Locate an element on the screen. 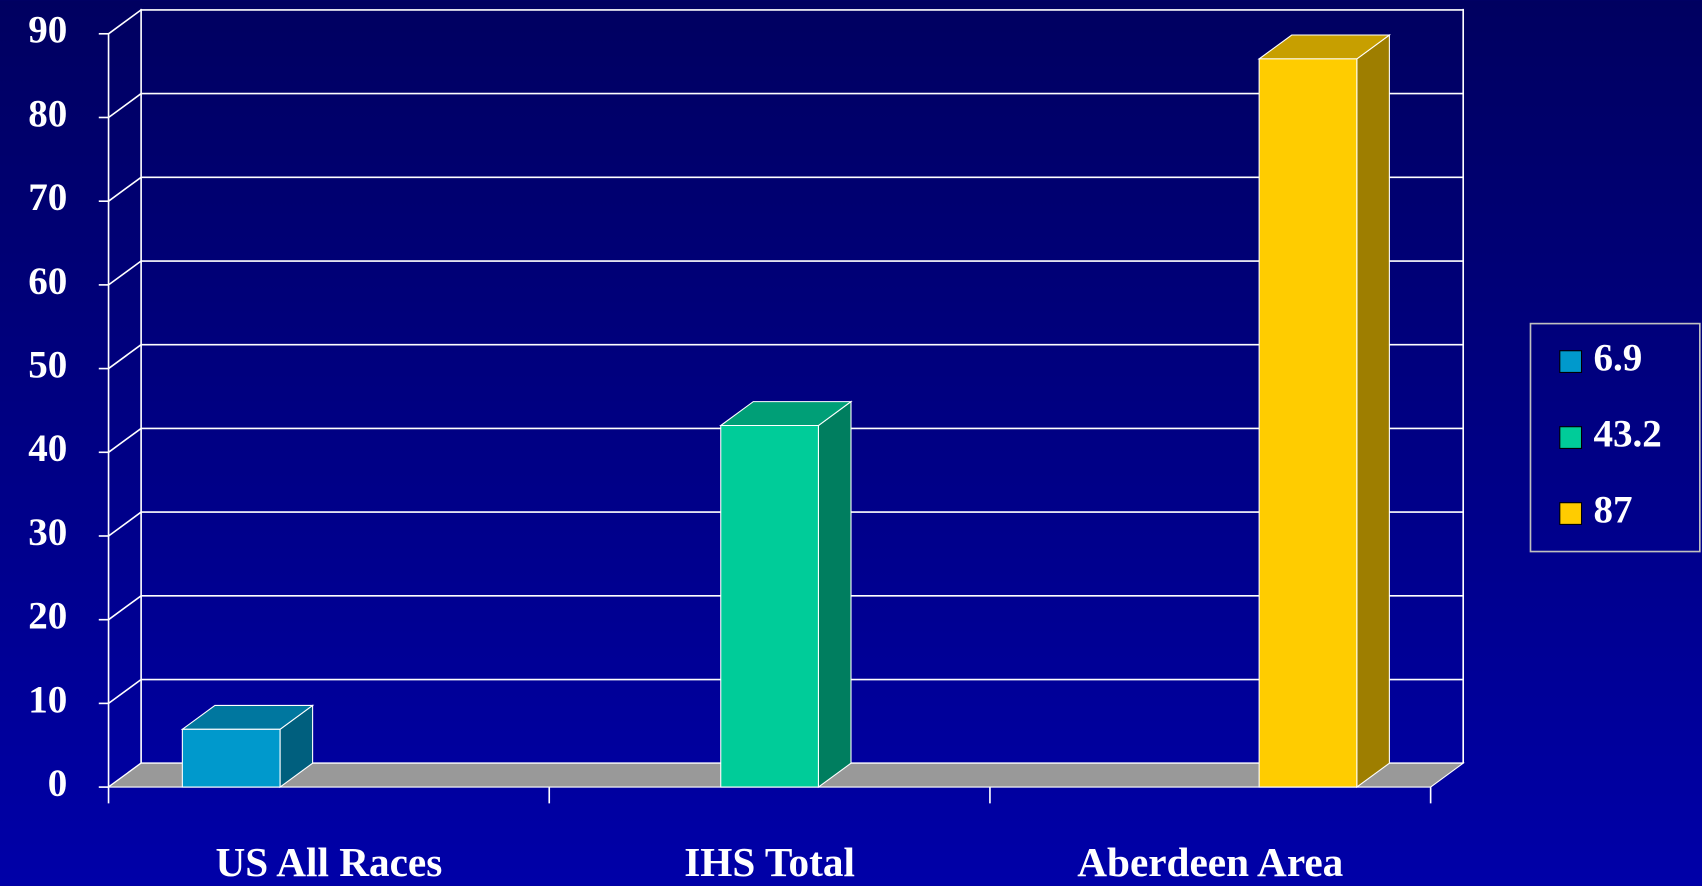 The image size is (1702, 886). legend-label: 43.2 is located at coordinates (1627, 434).